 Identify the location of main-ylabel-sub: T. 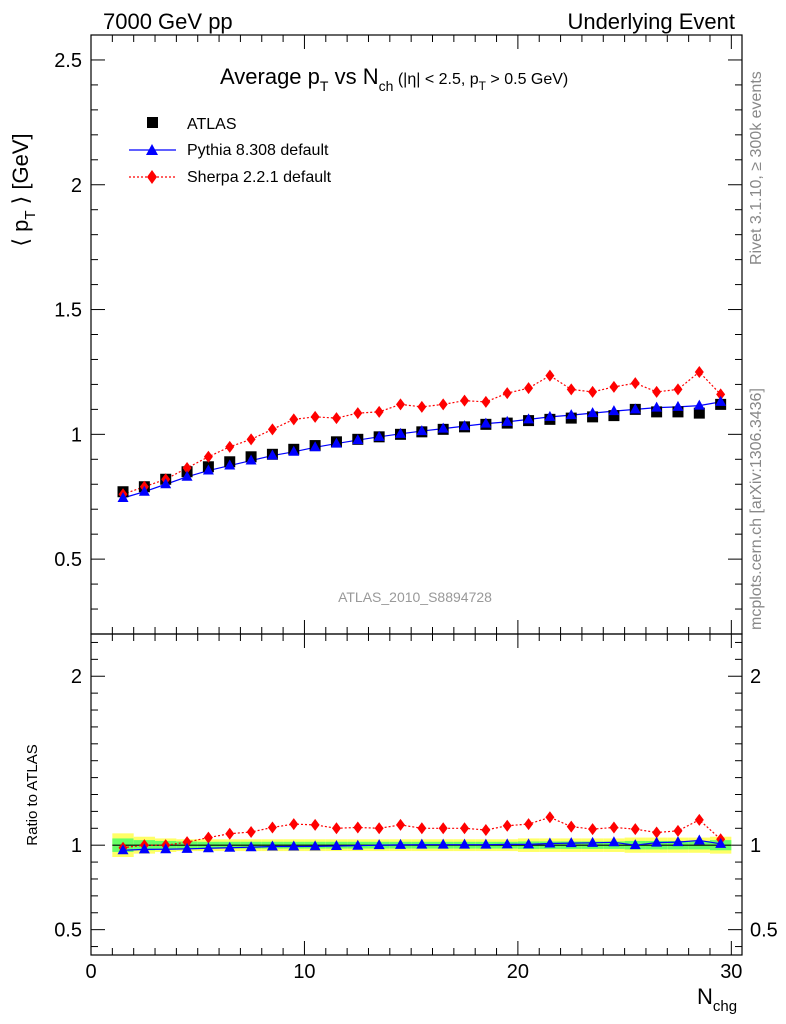
(30, 214).